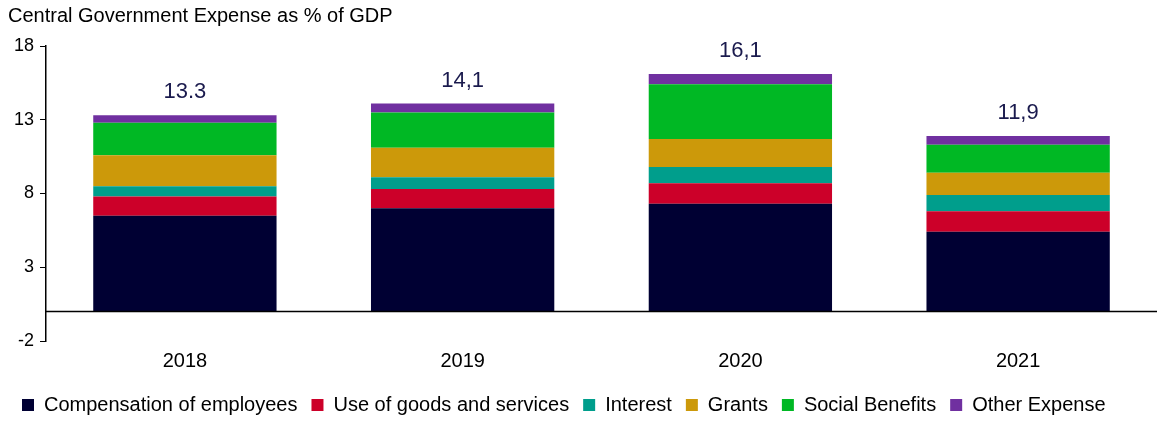 This screenshot has width=1171, height=425. I want to click on legend-label: Other Expense, so click(1039, 403).